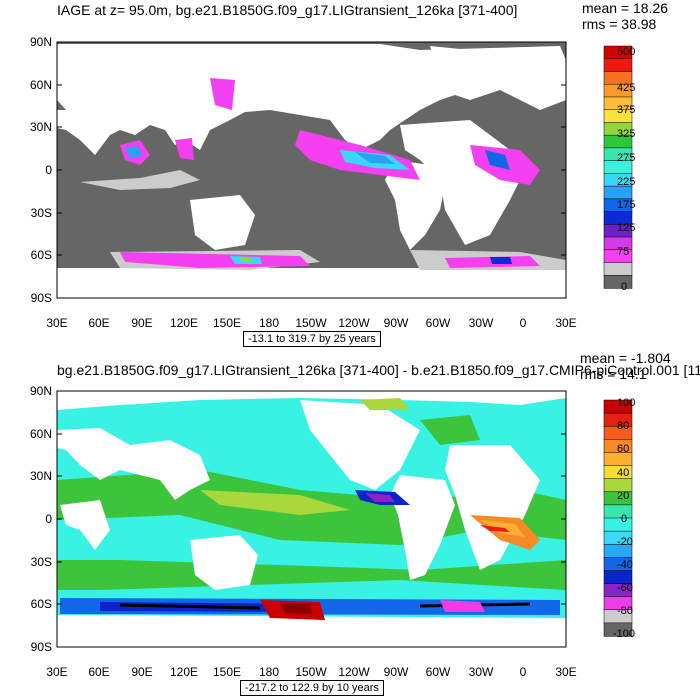 This screenshot has height=700, width=700. What do you see at coordinates (623, 473) in the screenshot?
I see `panel2-cb-label-3: 40` at bounding box center [623, 473].